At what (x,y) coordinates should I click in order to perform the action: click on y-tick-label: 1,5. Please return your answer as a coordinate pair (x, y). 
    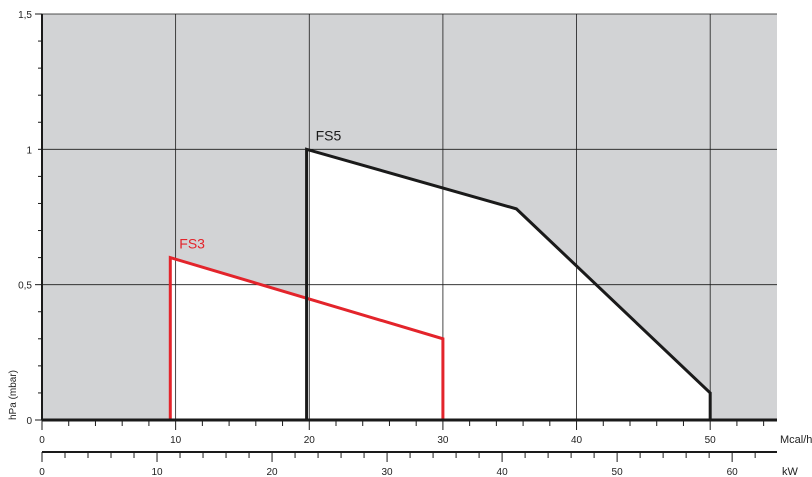
    Looking at the image, I should click on (25, 15).